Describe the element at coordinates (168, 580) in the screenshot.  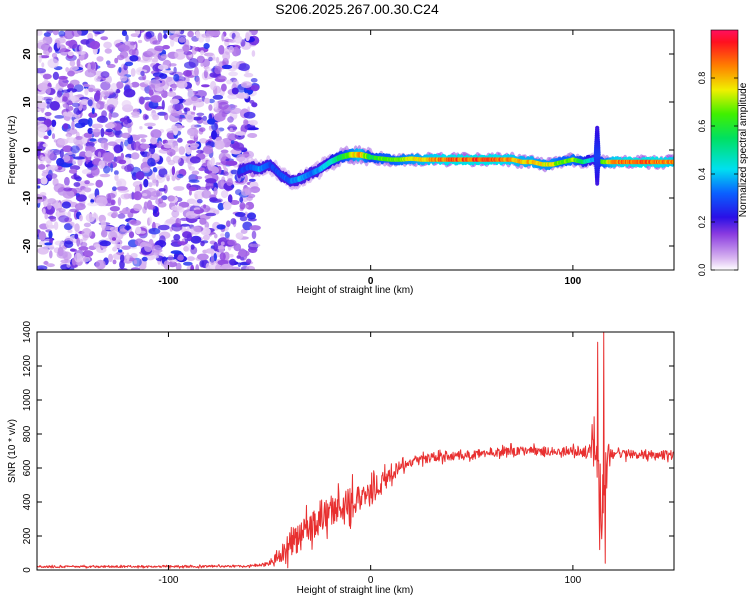
I see `x-tick-label: -100` at that location.